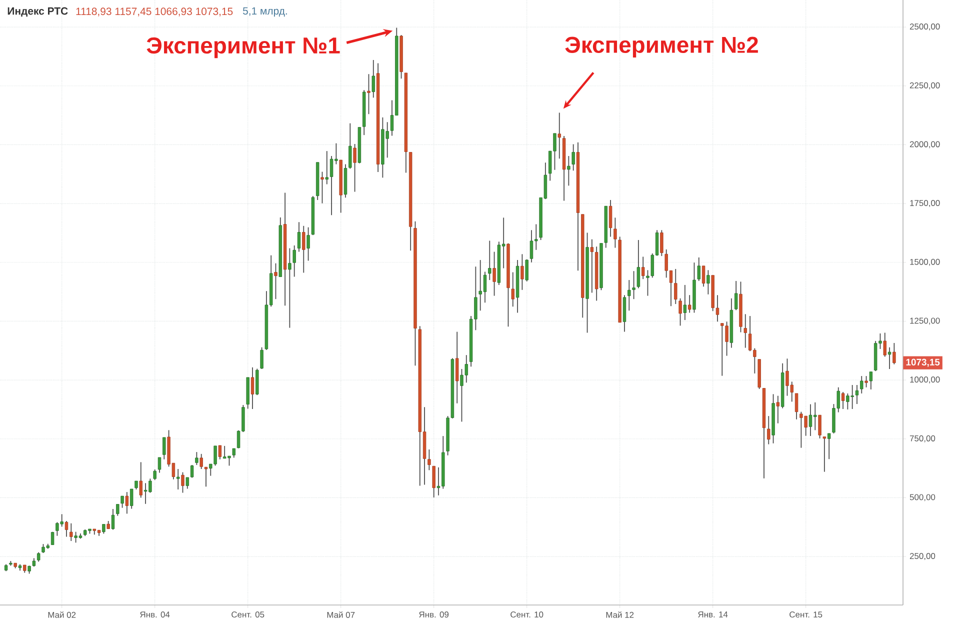 The image size is (960, 627). Describe the element at coordinates (925, 321) in the screenshot. I see `y-tick-label: 1250,00` at that location.